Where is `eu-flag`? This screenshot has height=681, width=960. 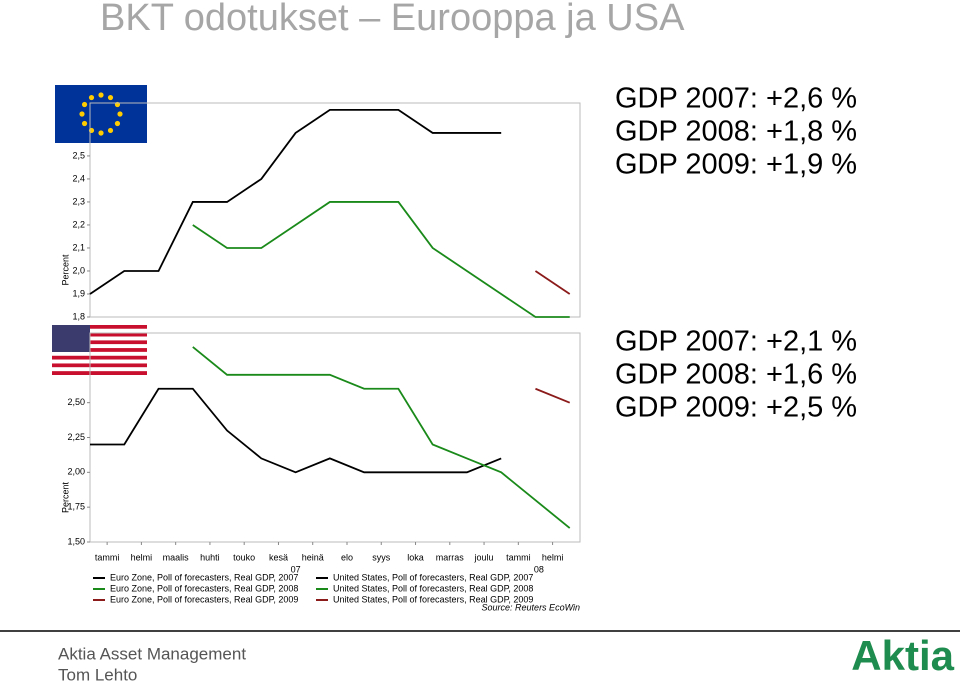 eu-flag is located at coordinates (101, 114).